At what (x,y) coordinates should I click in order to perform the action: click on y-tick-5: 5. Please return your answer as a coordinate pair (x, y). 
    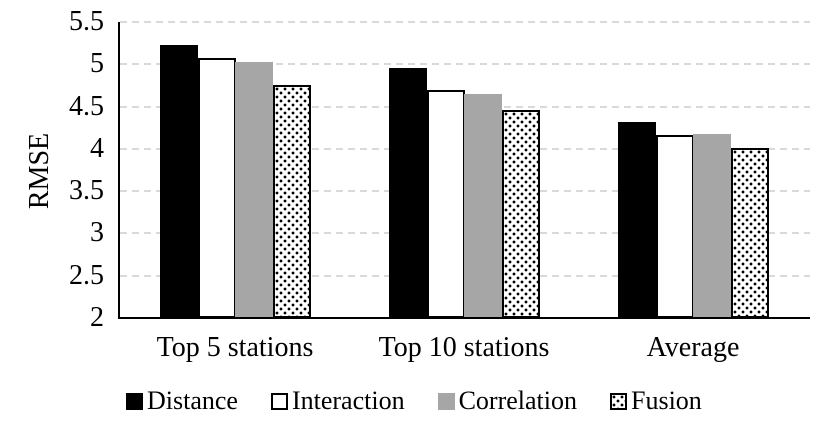
    Looking at the image, I should click on (97, 63).